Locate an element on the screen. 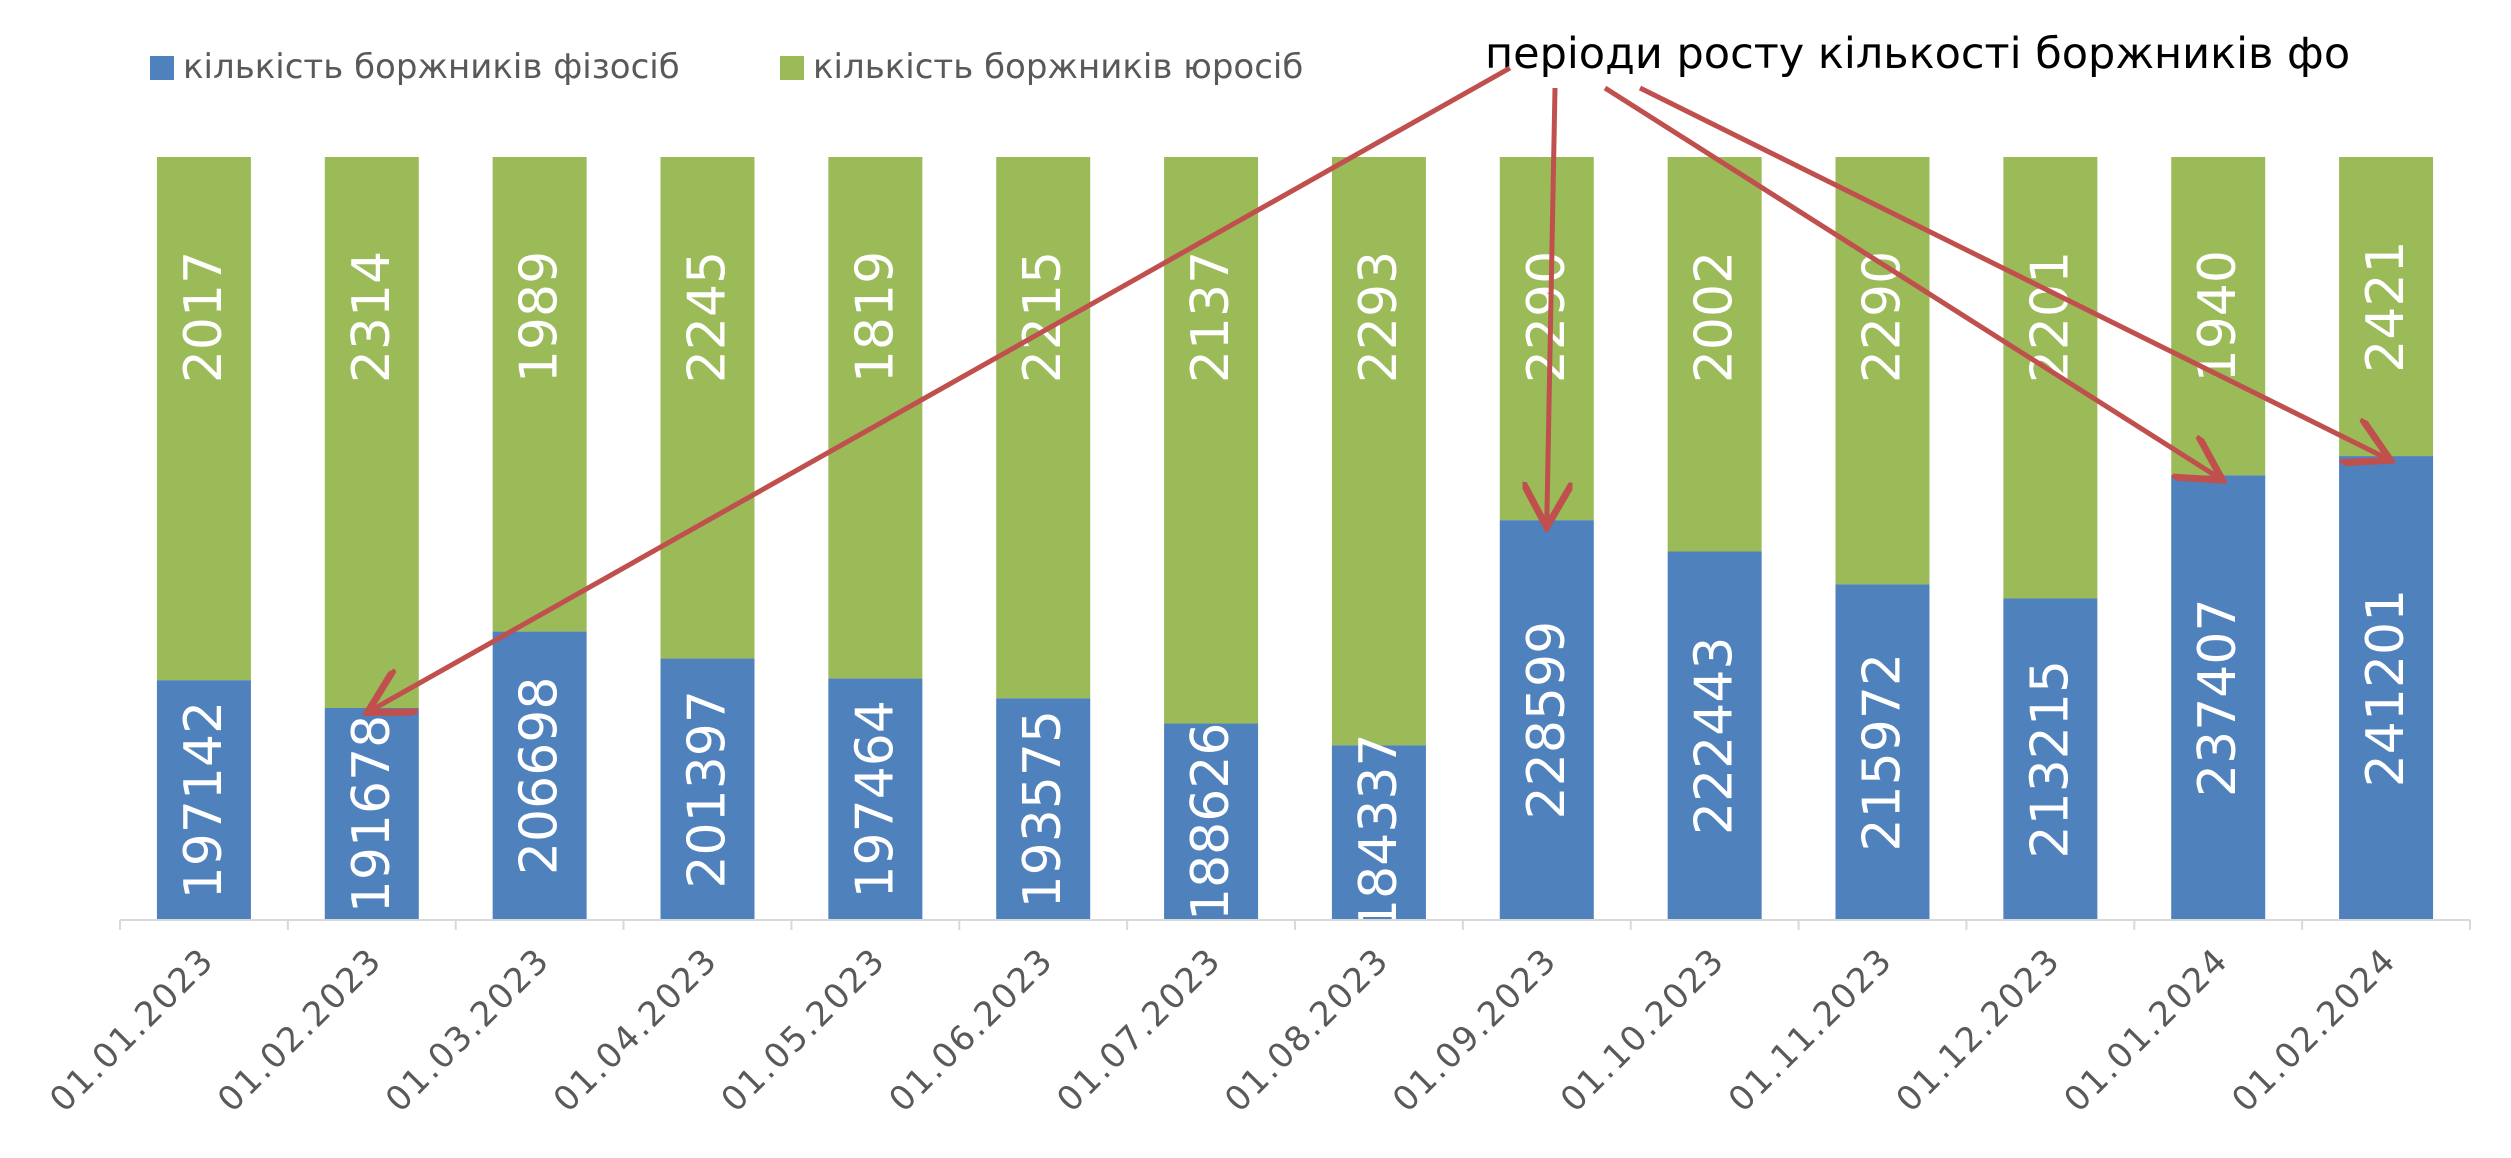 This screenshot has height=1158, width=2511. data-label-individuals-01.01.2024: 237407 is located at coordinates (2218, 697).